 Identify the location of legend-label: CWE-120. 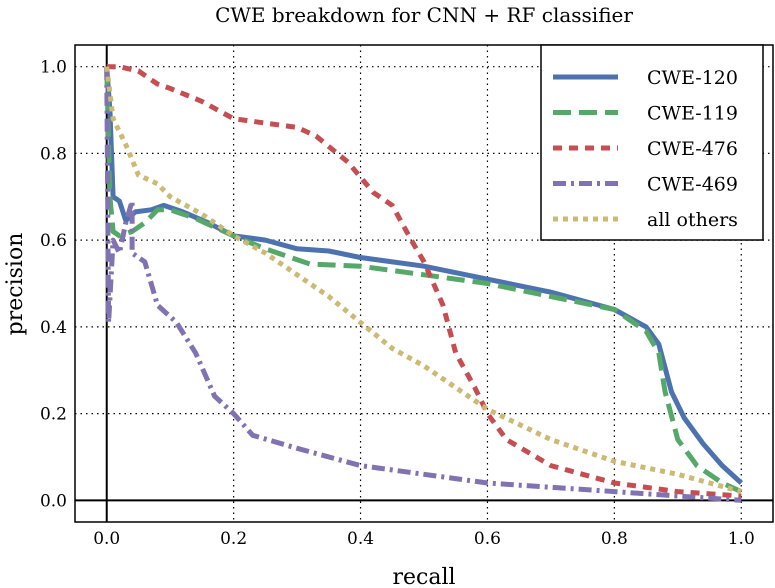
(692, 78).